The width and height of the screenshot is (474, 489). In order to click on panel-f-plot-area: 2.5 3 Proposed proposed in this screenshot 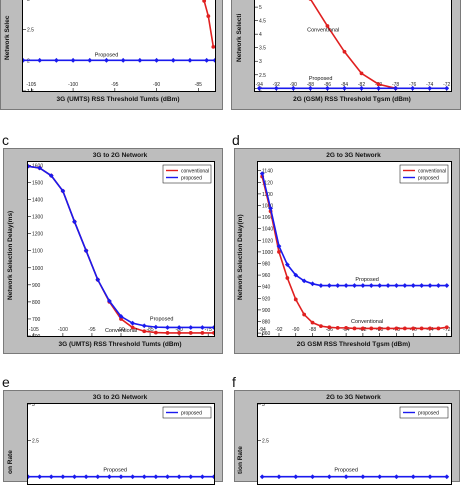, I will do `click(354, 443)`.